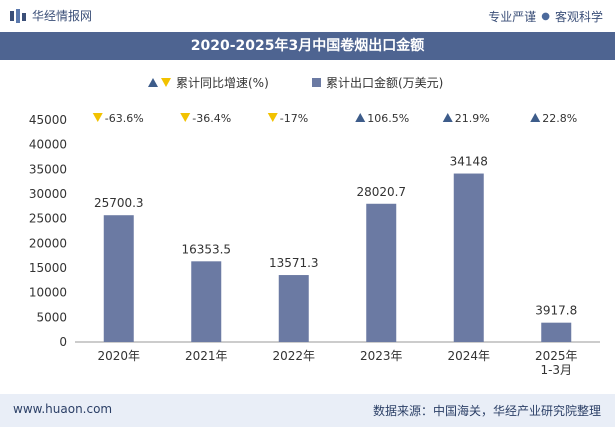 This screenshot has width=615, height=427. What do you see at coordinates (559, 118) in the screenshot?
I see `growth-value-label: 22.8%` at bounding box center [559, 118].